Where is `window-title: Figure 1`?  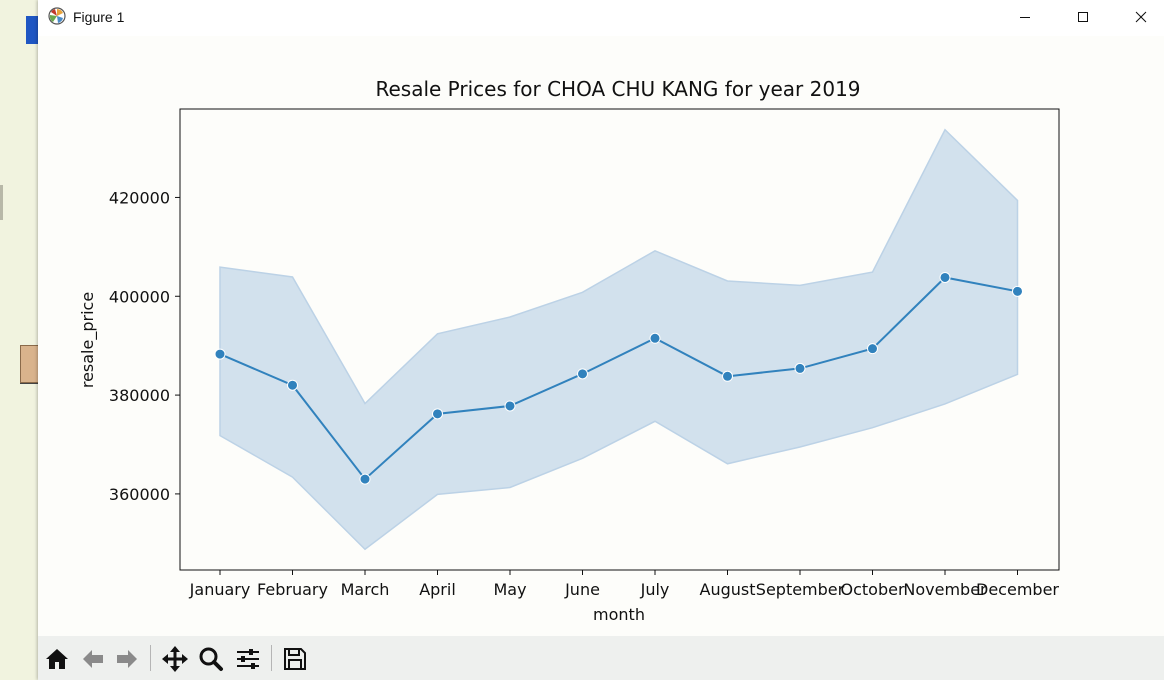
window-title: Figure 1 is located at coordinates (99, 17).